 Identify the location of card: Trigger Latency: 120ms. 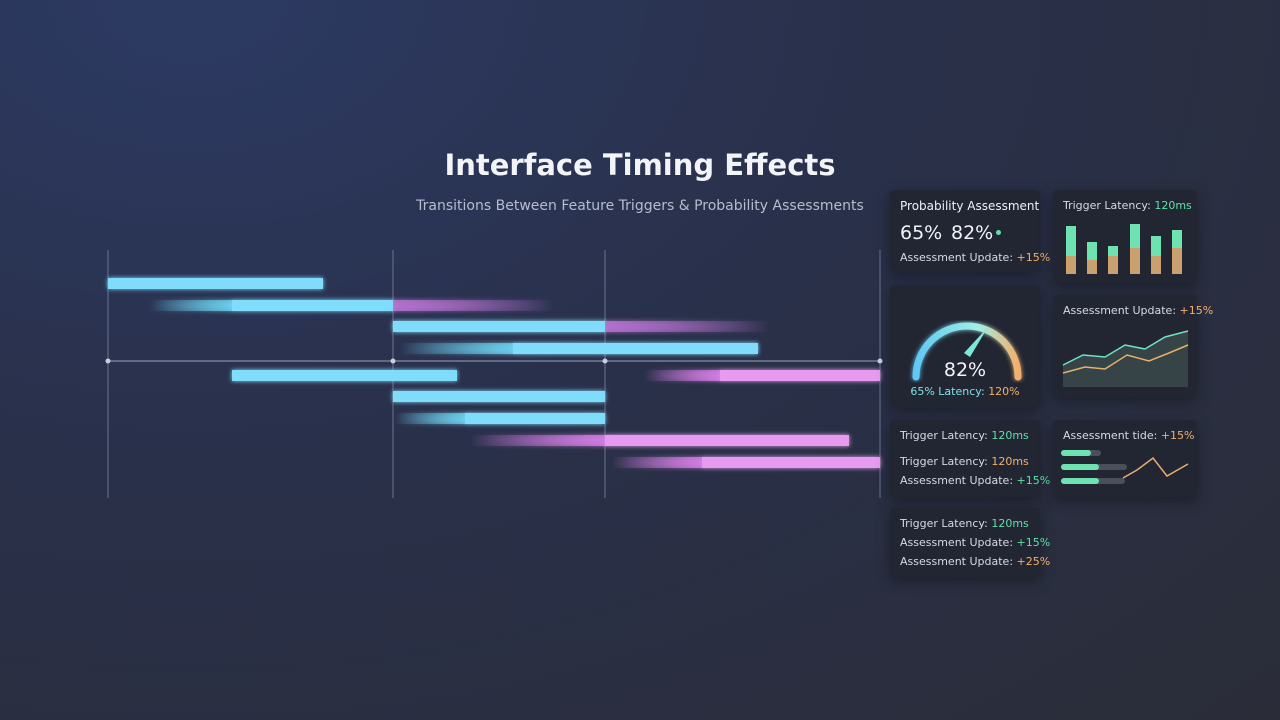
(1125, 236).